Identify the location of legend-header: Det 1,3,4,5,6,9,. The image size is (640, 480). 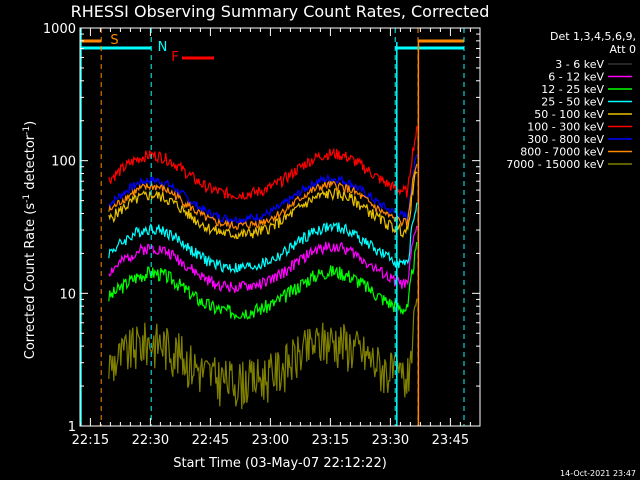
(593, 36).